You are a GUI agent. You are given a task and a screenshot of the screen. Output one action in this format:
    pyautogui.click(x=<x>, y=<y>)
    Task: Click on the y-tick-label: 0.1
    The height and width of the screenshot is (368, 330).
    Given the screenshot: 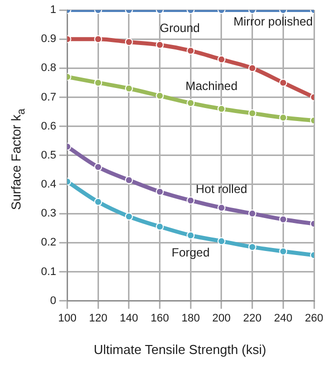 What is the action you would take?
    pyautogui.click(x=48, y=272)
    